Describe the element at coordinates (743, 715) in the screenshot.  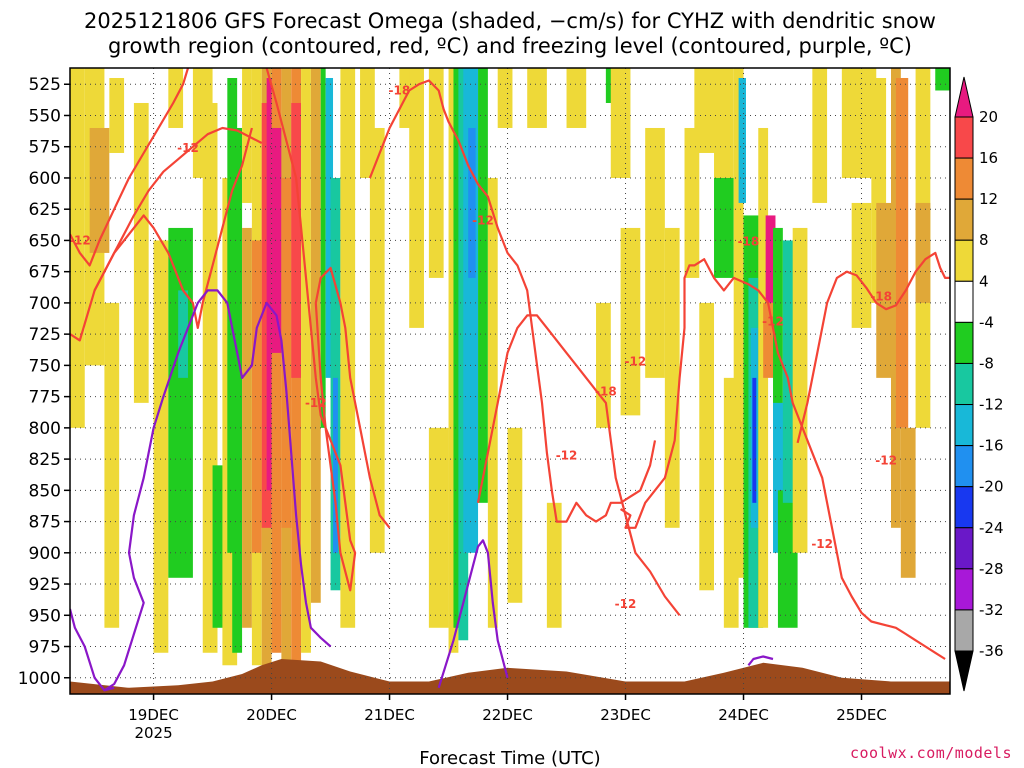
I see `x-tick-label-24DEC: 24DEC` at that location.